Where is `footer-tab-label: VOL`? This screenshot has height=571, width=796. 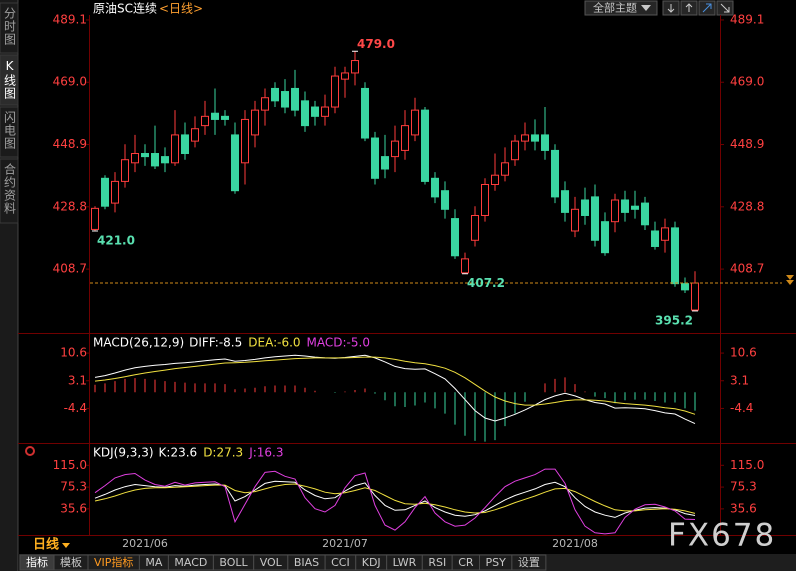
footer-tab-label: VOL is located at coordinates (271, 562).